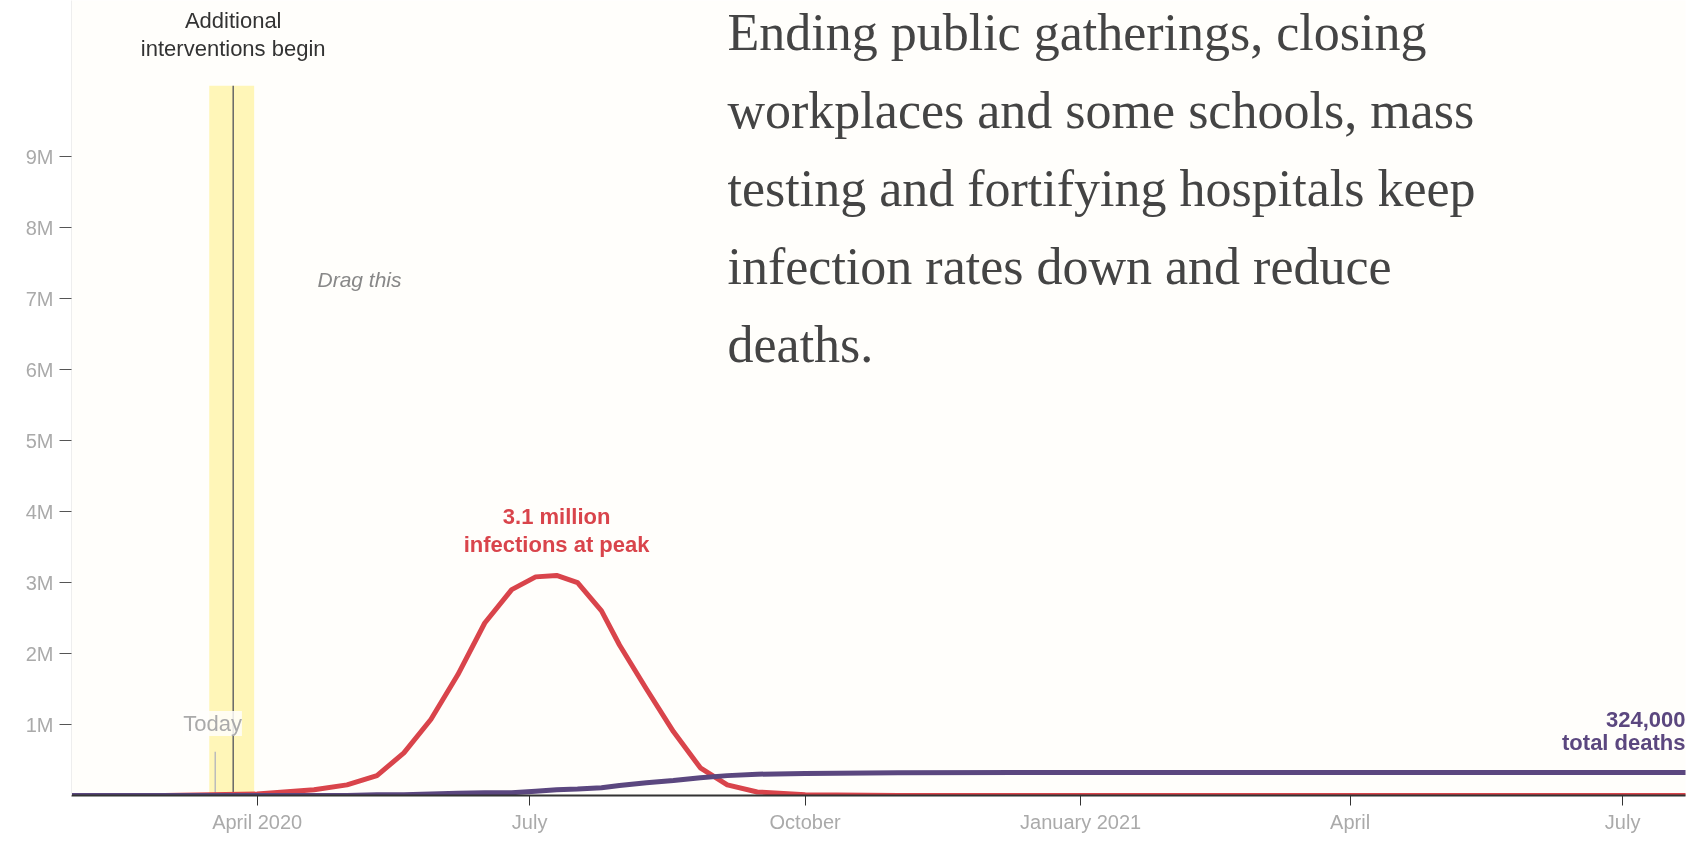 The width and height of the screenshot is (1696, 842). What do you see at coordinates (1350, 821) in the screenshot?
I see `x-tick-label: April` at bounding box center [1350, 821].